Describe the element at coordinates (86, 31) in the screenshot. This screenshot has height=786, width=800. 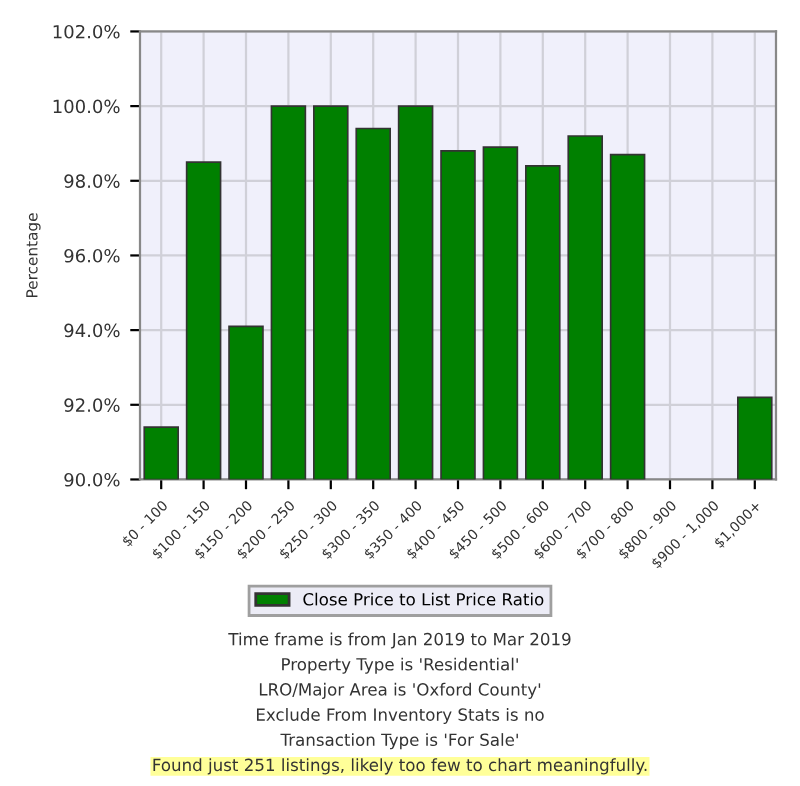
I see `y-tick-label: 102.0%` at that location.